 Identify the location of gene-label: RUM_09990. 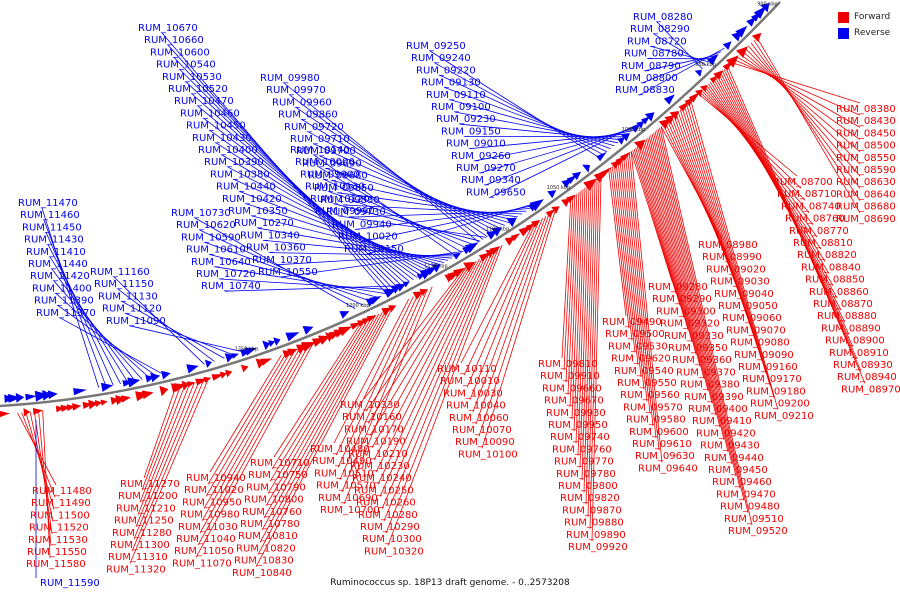
(345, 211).